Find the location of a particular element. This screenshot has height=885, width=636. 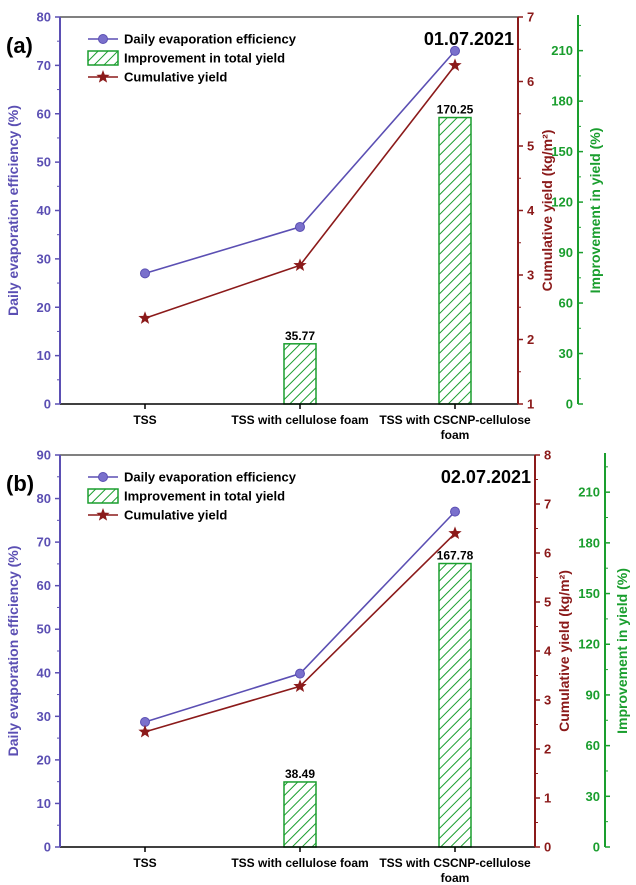

bar-data-label: 38.49 is located at coordinates (300, 774).